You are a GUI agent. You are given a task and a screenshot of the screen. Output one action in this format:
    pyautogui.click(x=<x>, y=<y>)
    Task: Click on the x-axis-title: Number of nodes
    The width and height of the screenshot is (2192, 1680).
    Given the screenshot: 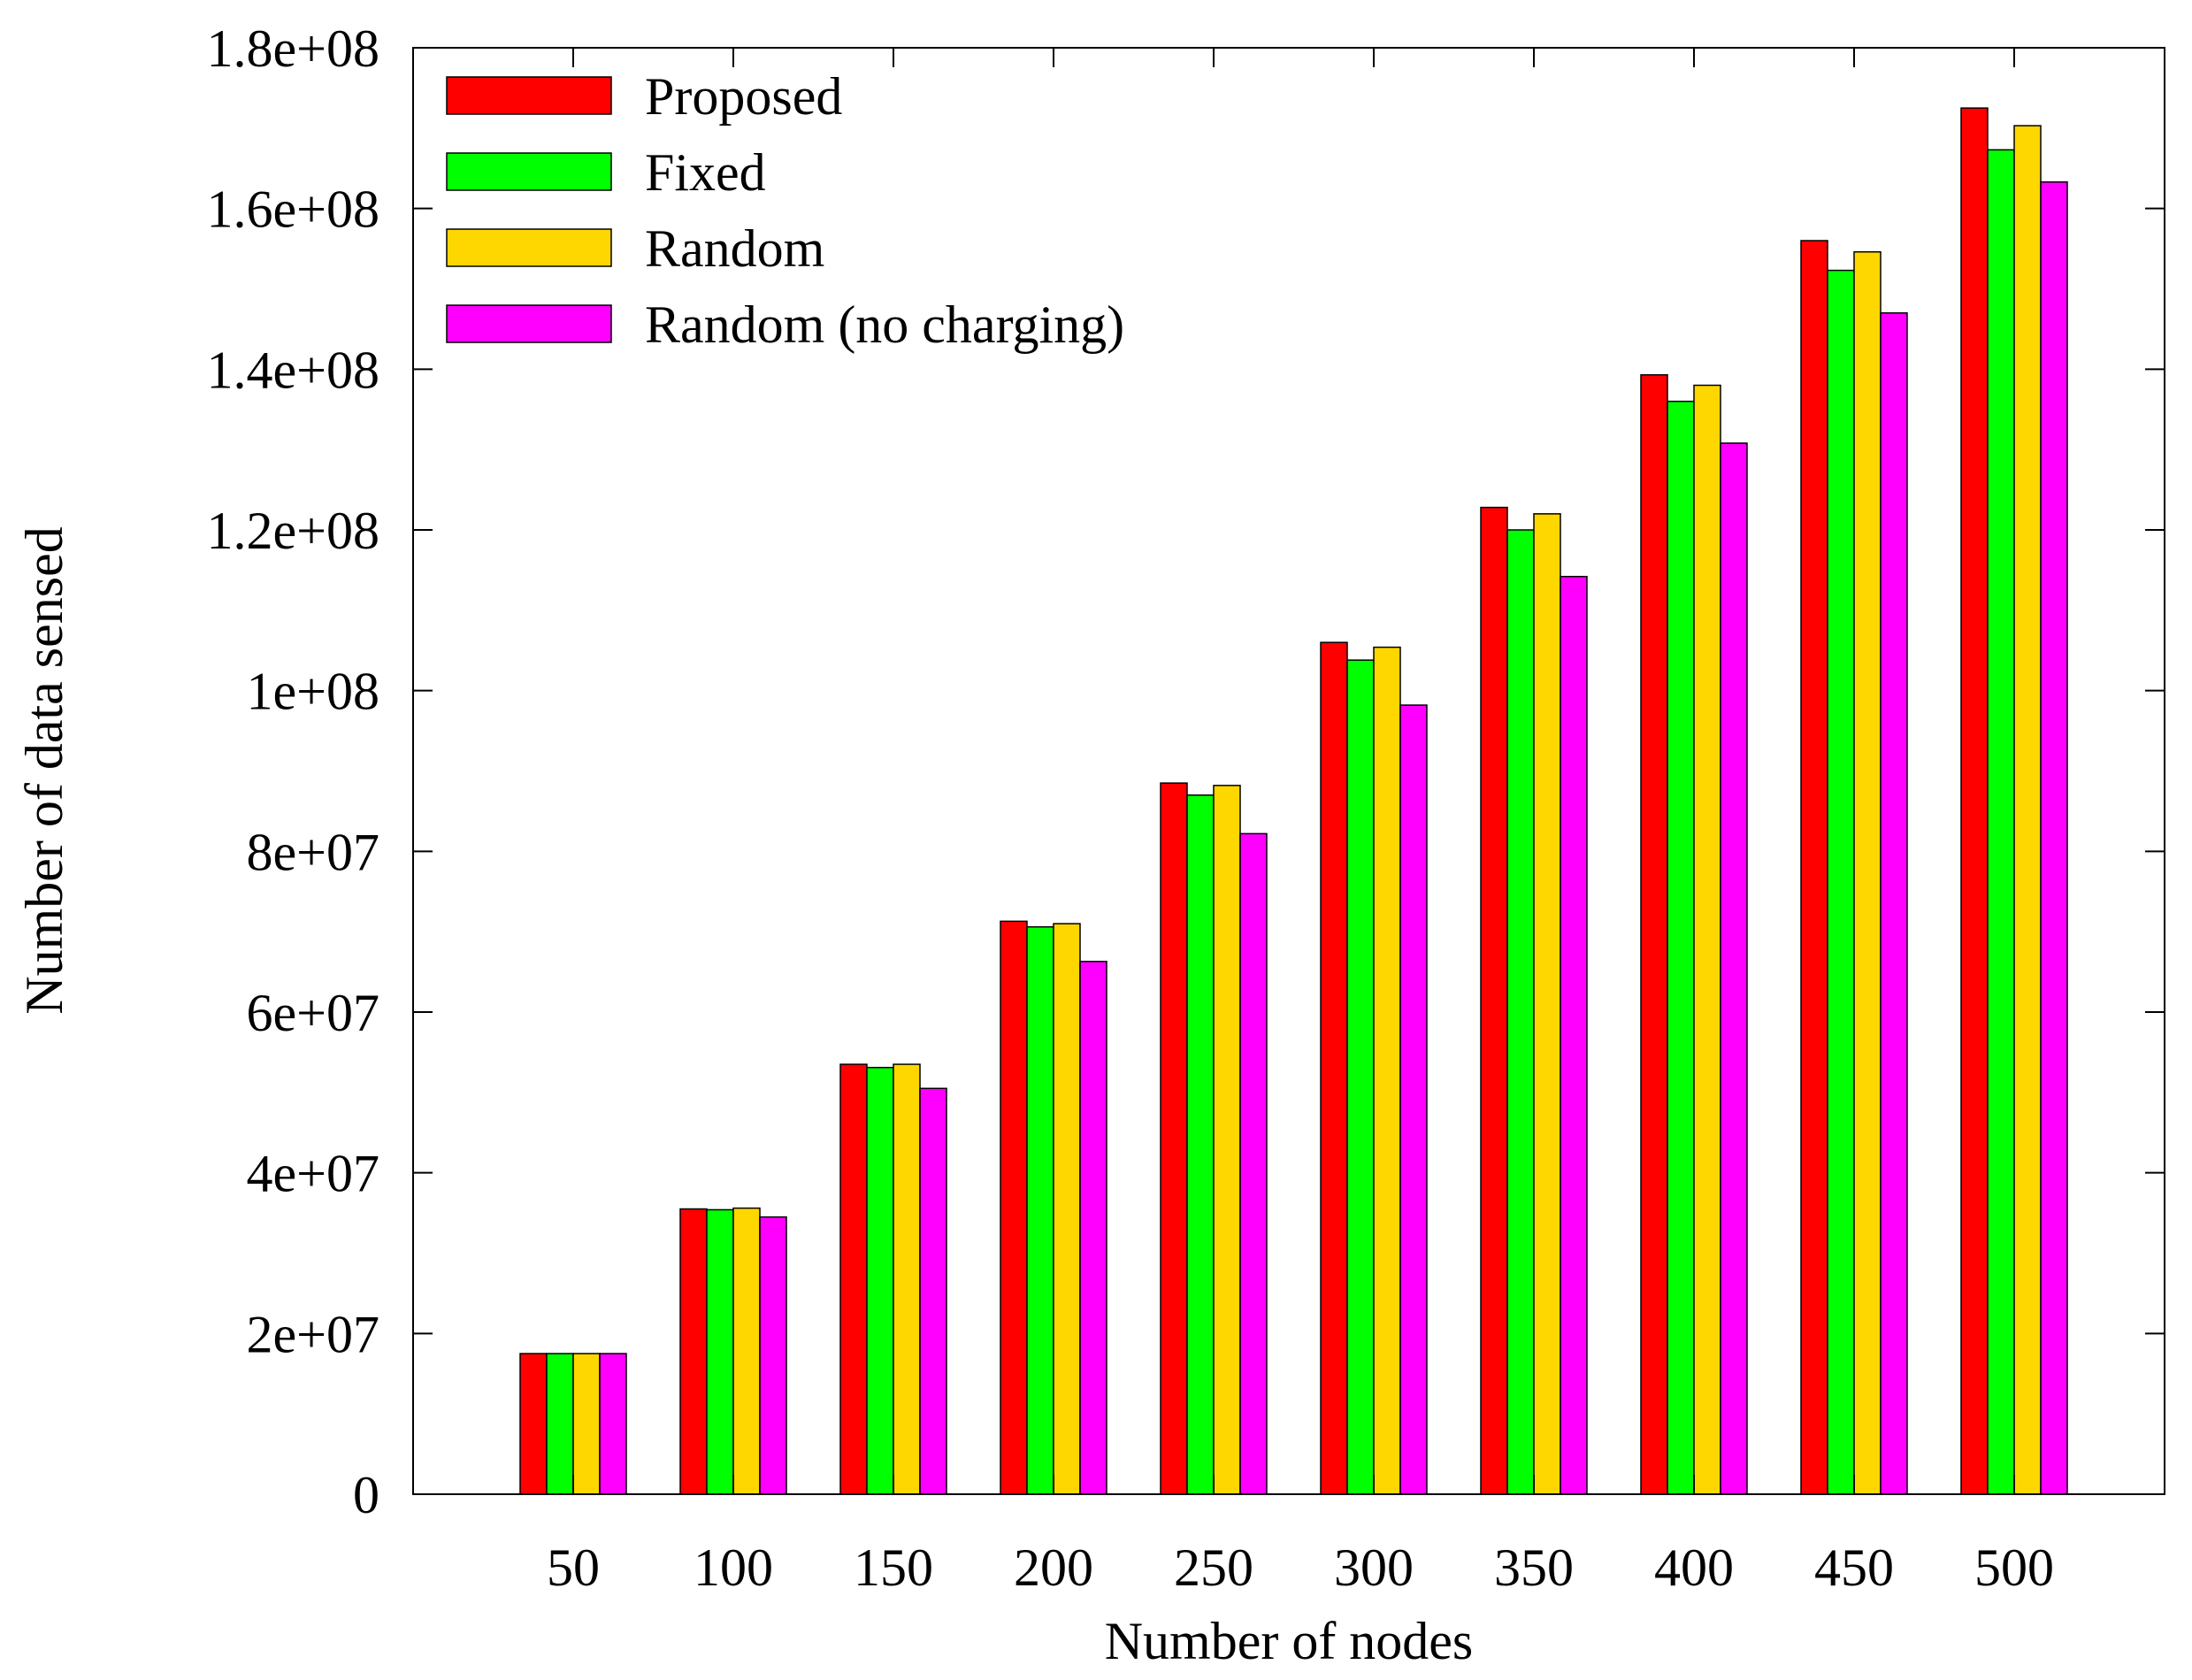 What is the action you would take?
    pyautogui.click(x=1289, y=1641)
    